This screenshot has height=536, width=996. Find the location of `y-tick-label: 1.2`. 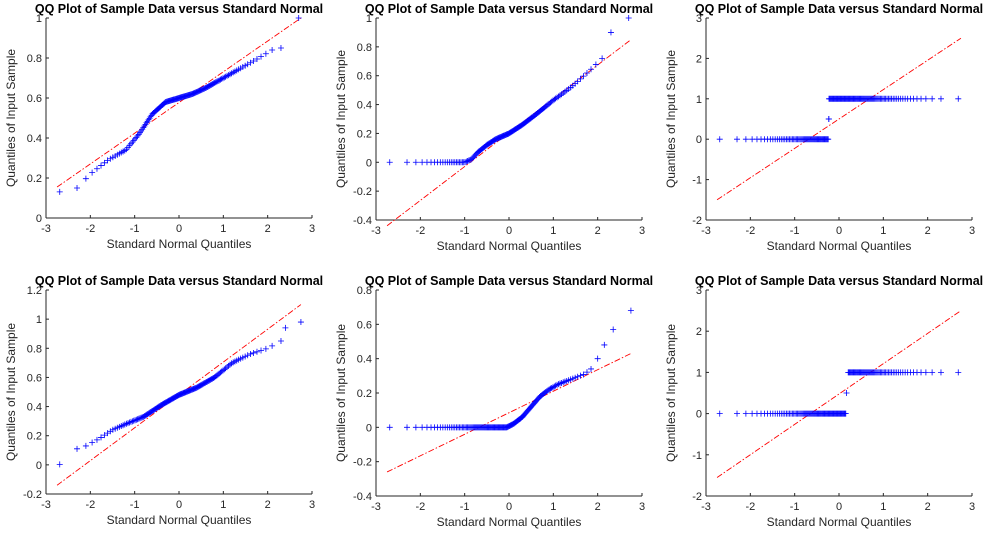

y-tick-label: 1.2 is located at coordinates (34, 291).